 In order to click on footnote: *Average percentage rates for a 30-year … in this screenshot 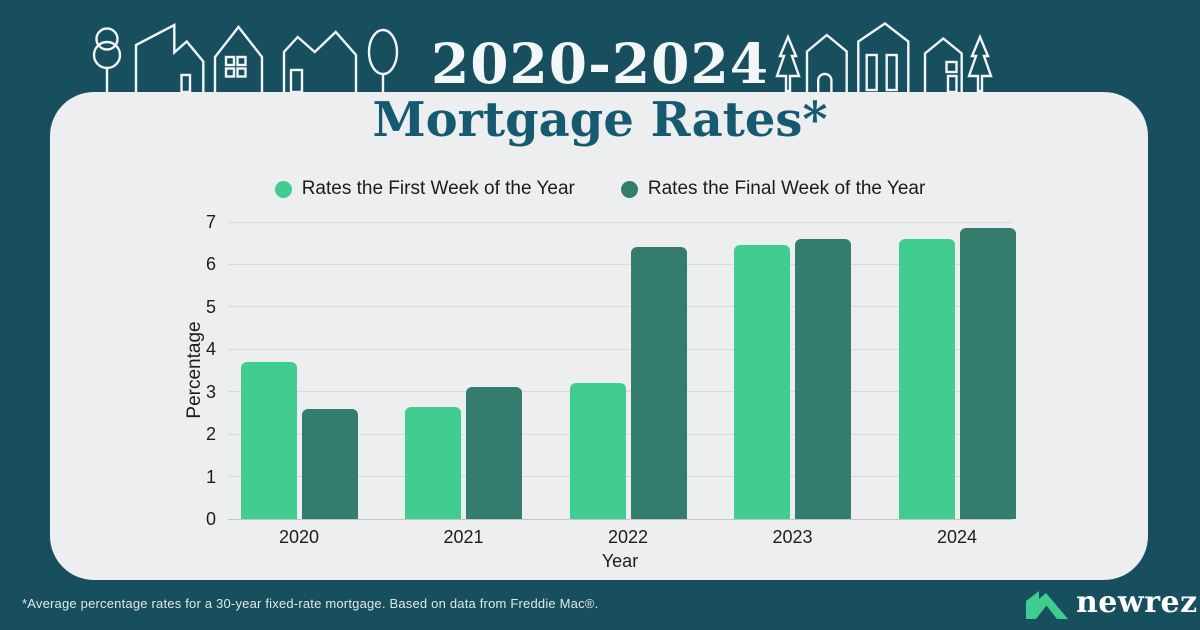, I will do `click(310, 603)`.